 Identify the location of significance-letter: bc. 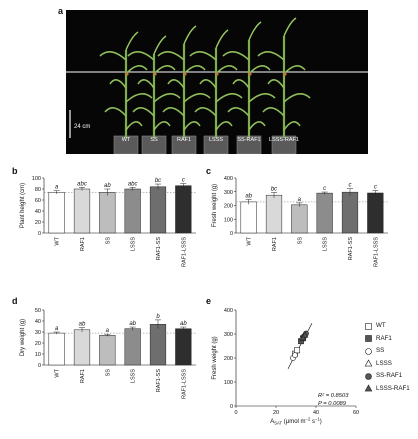
(158, 181).